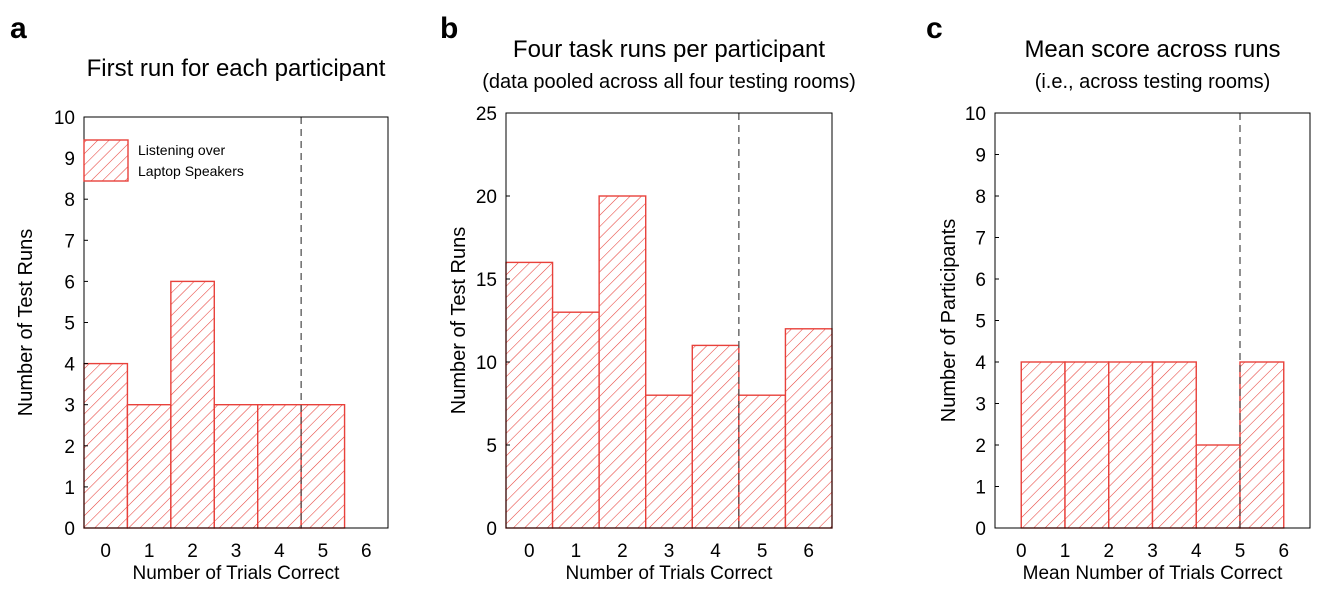 Image resolution: width=1325 pixels, height=589 pixels. What do you see at coordinates (486, 280) in the screenshot?
I see `y-tick-label: 15` at bounding box center [486, 280].